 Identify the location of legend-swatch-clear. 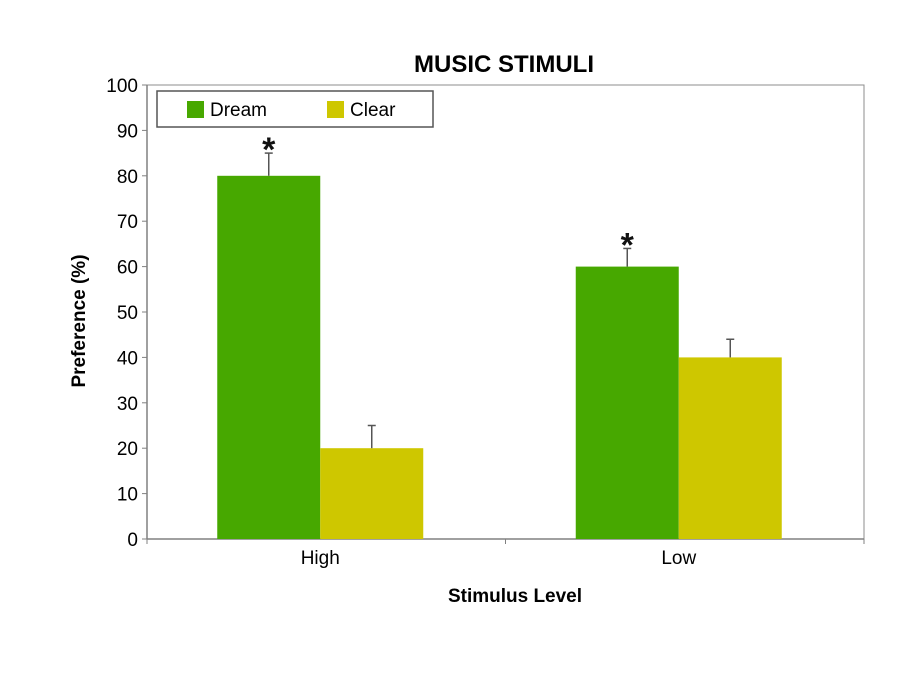
(335, 109).